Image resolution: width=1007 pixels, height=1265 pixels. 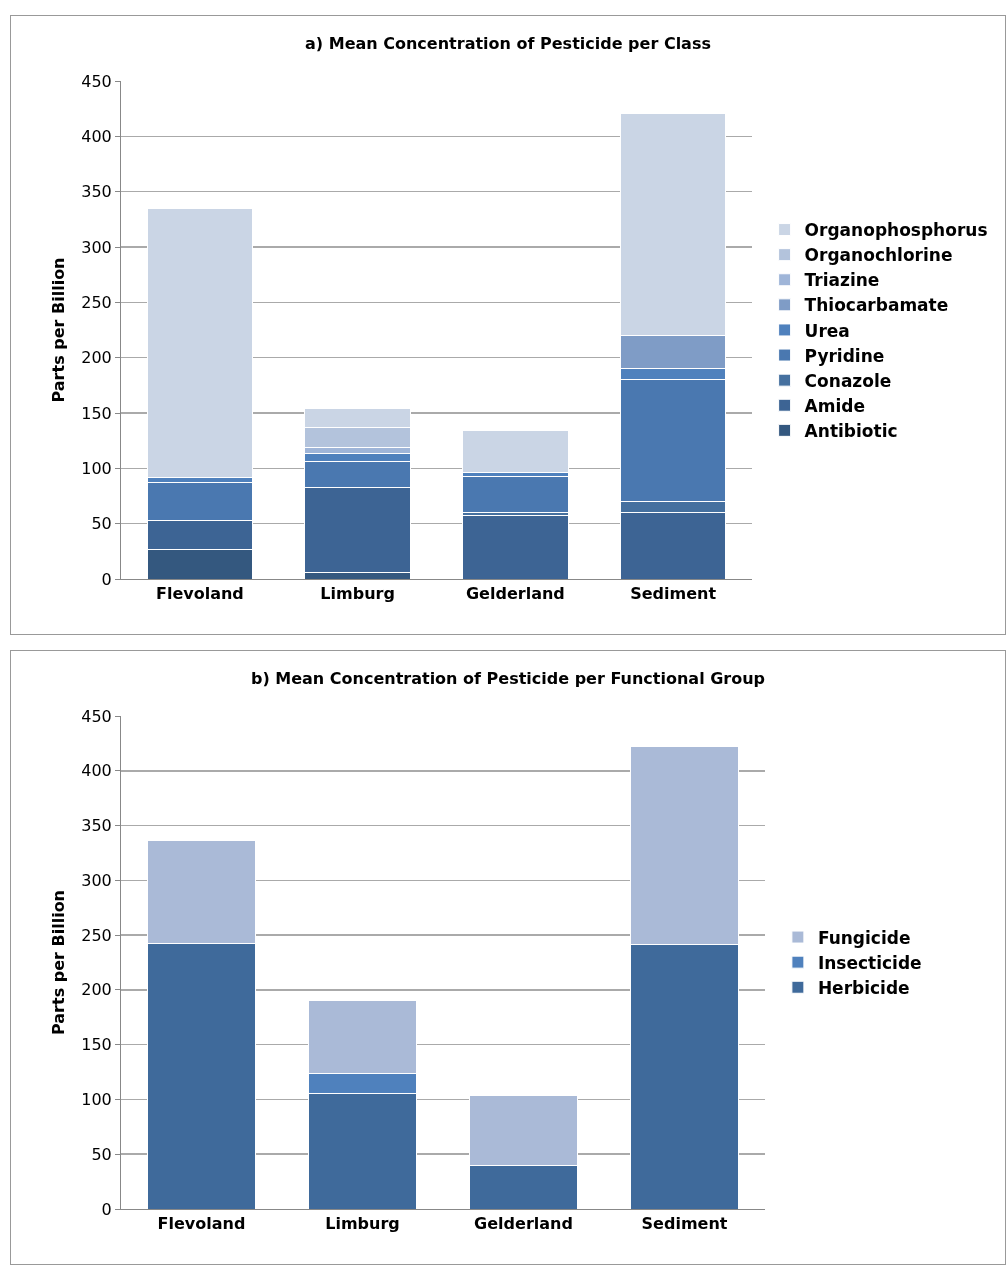 I want to click on legend-label: Conazole, so click(x=848, y=380).